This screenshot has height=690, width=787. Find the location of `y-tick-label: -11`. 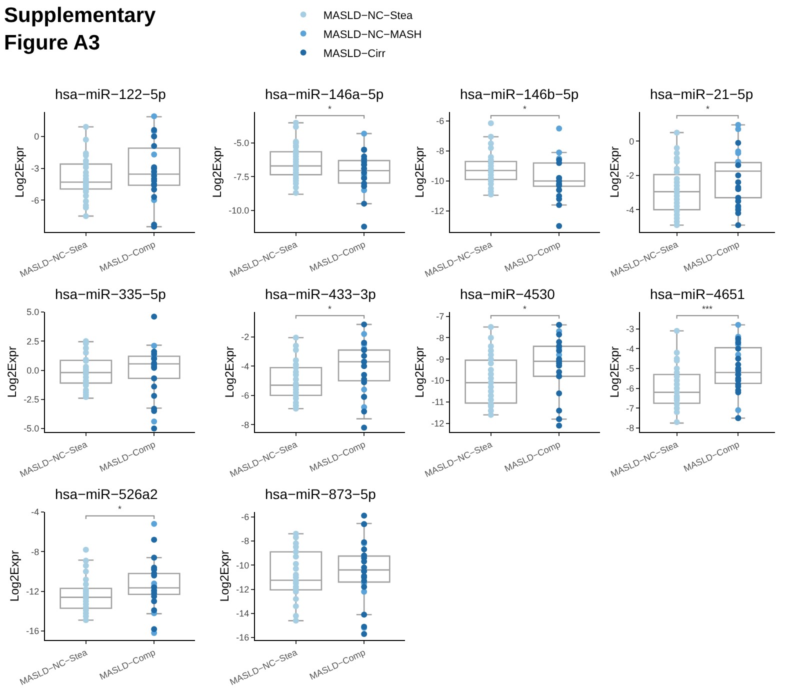

y-tick-label: -11 is located at coordinates (438, 402).